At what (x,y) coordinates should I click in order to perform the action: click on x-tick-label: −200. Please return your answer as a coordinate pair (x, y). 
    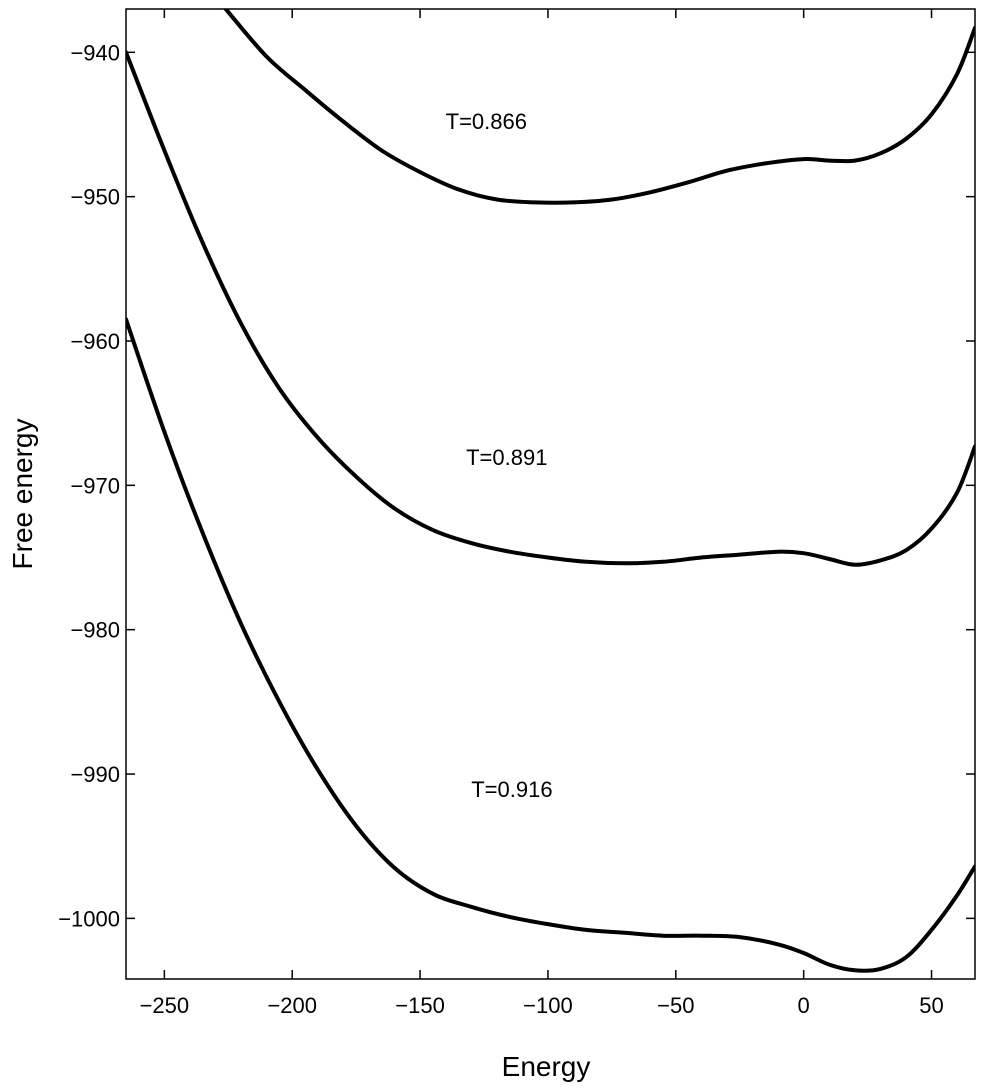
    Looking at the image, I should click on (292, 1005).